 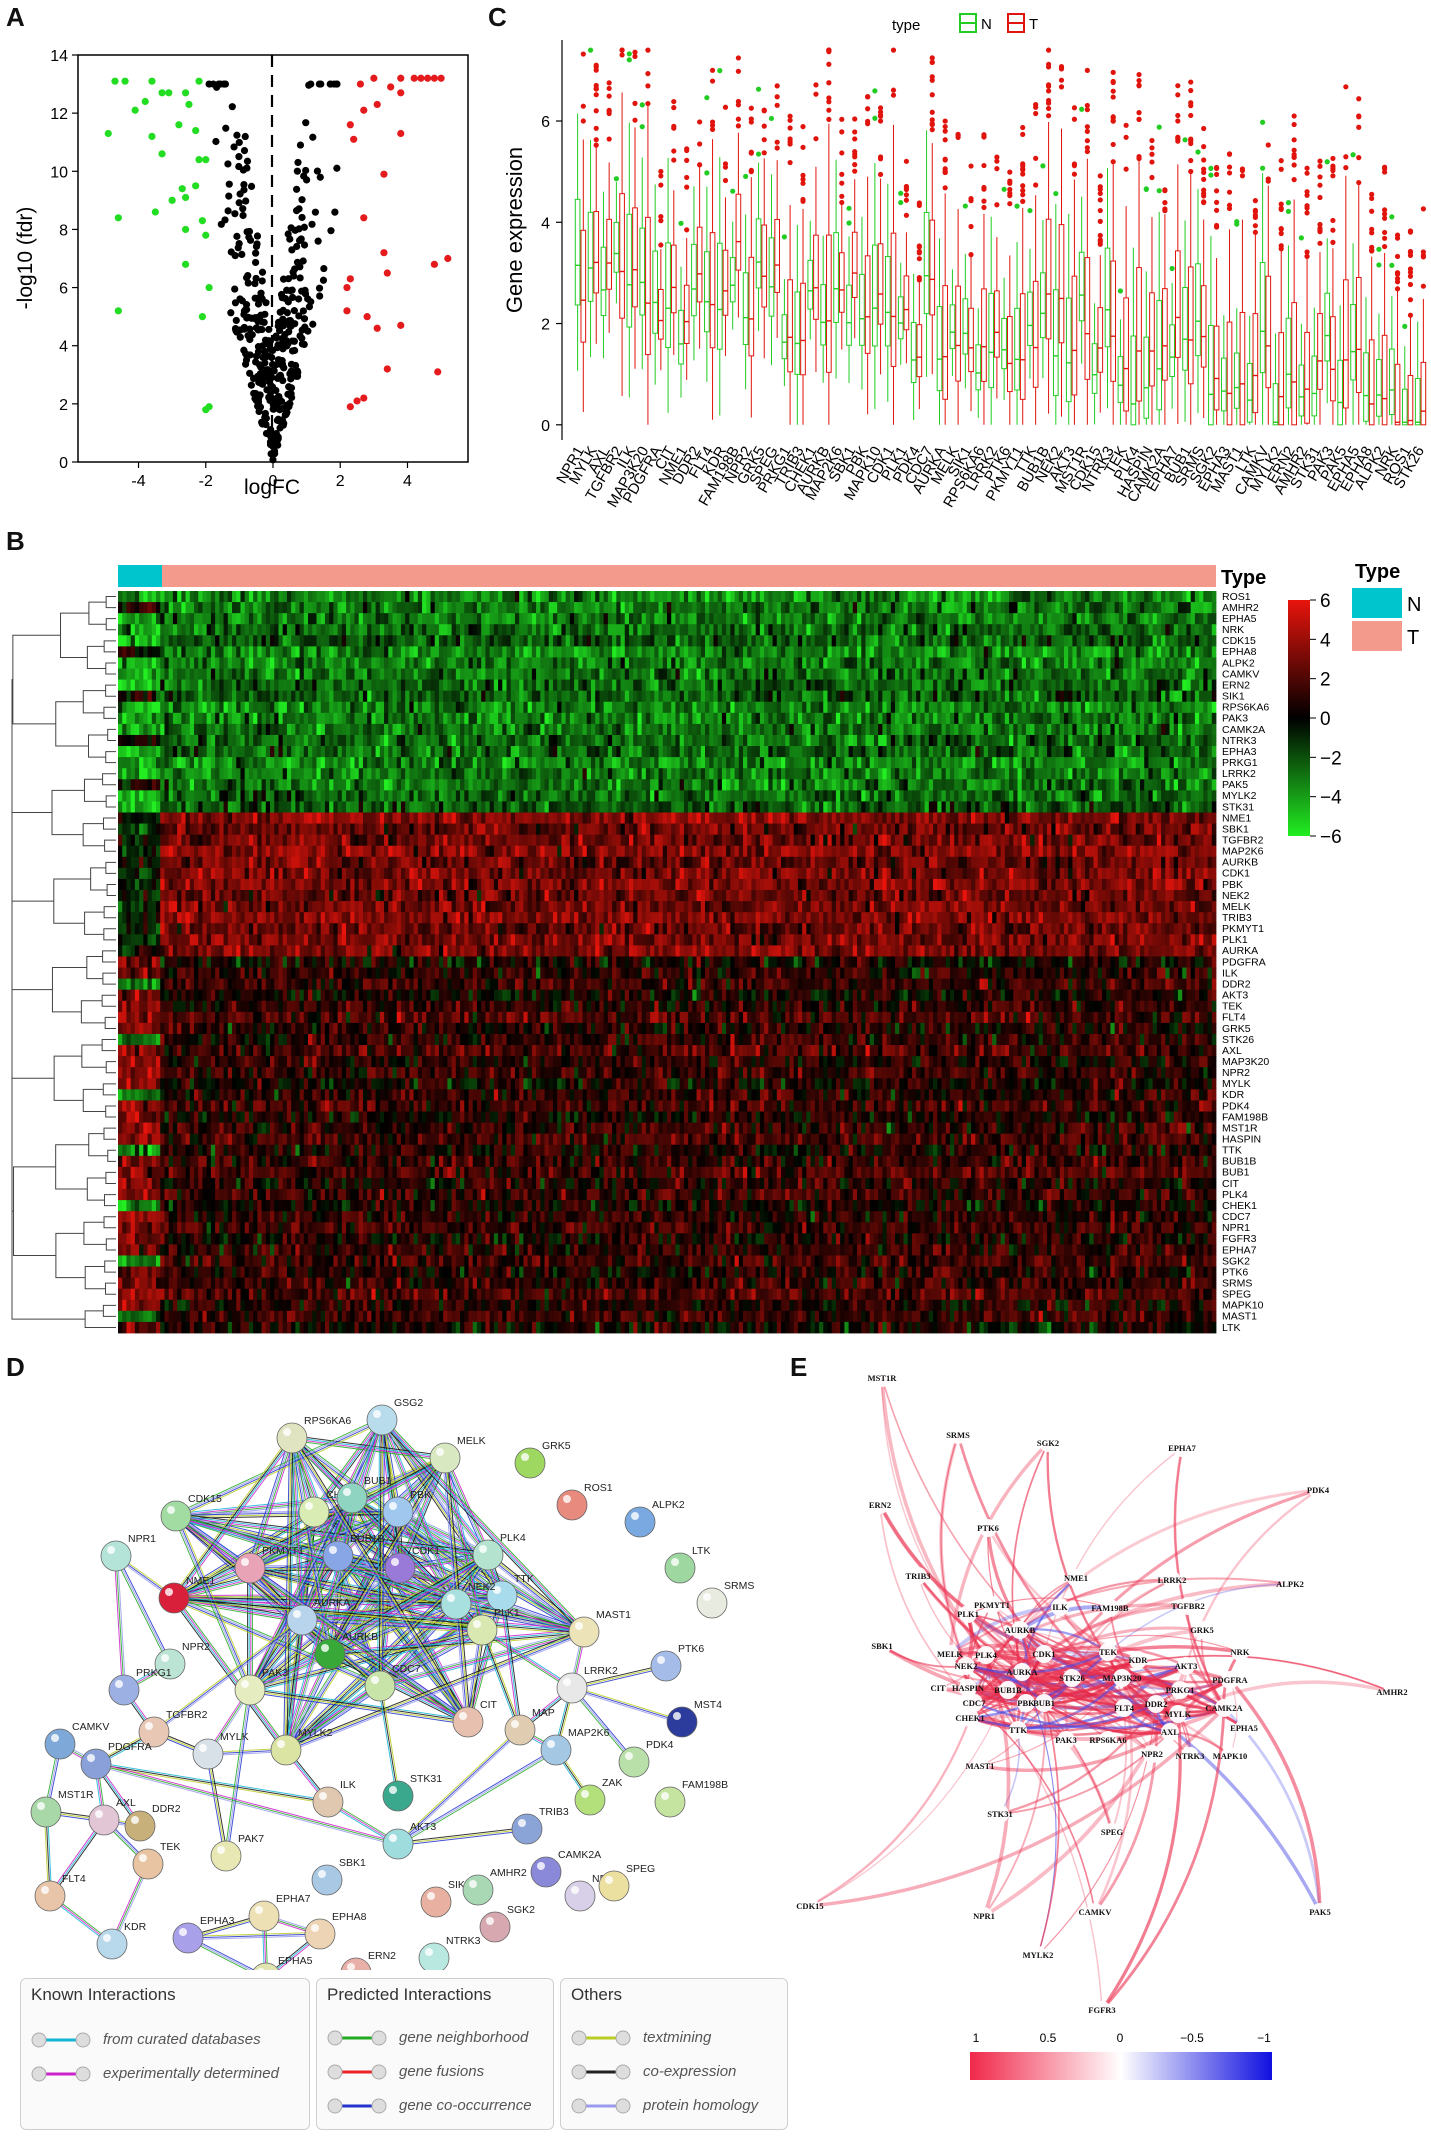 I want to click on volcano-point-ns, so click(x=228, y=164).